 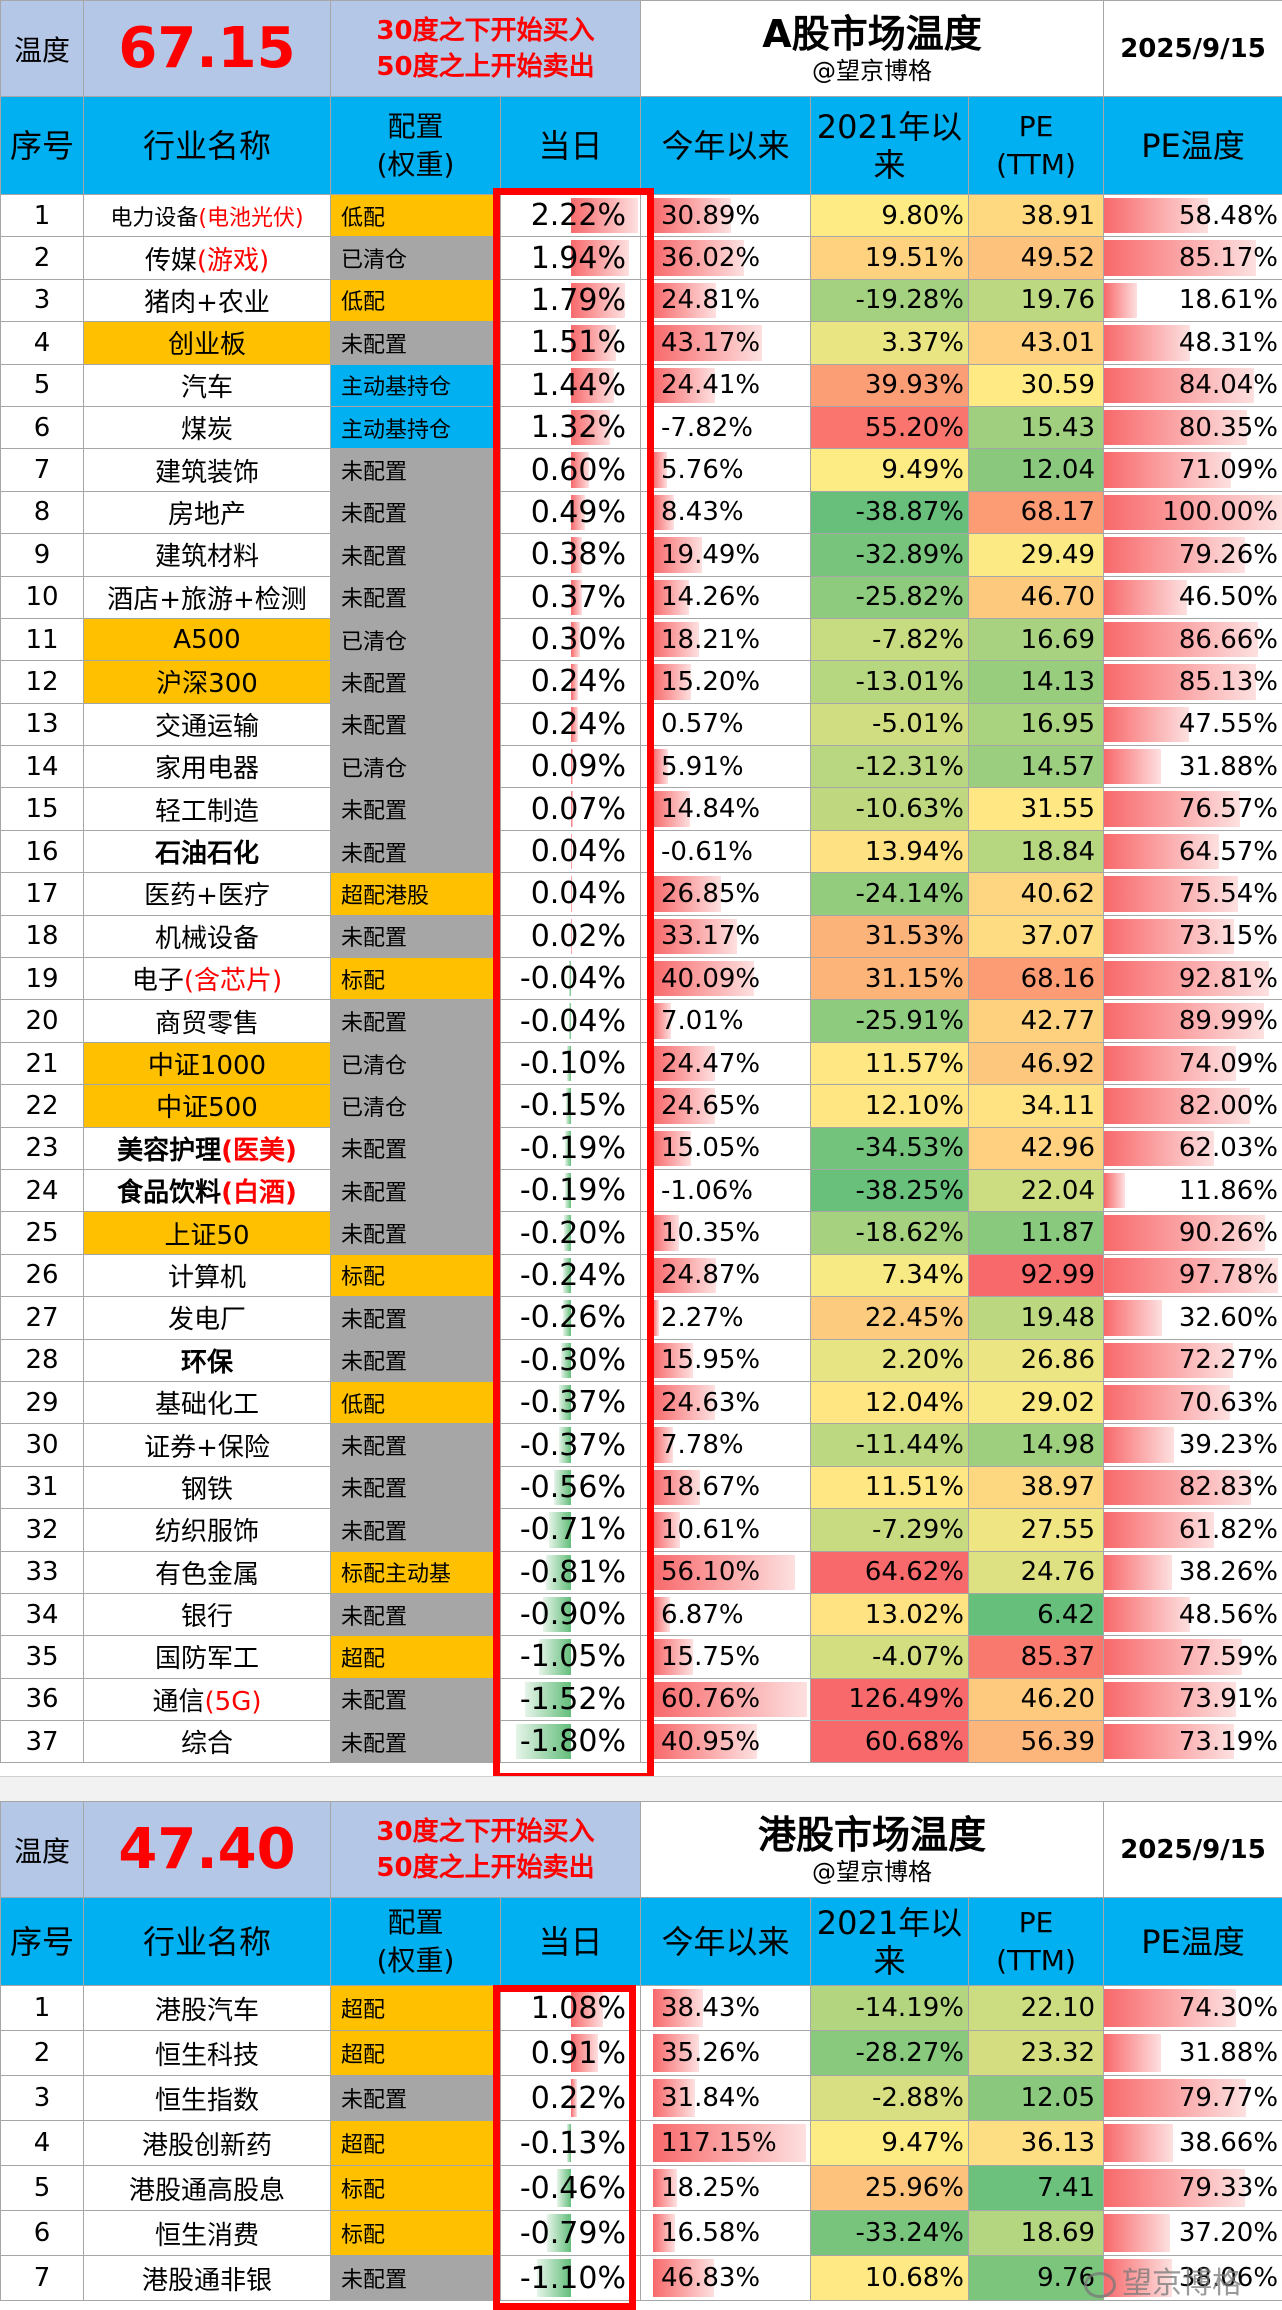 I want to click on pe-temperature: 38.66%, so click(x=1192, y=2143).